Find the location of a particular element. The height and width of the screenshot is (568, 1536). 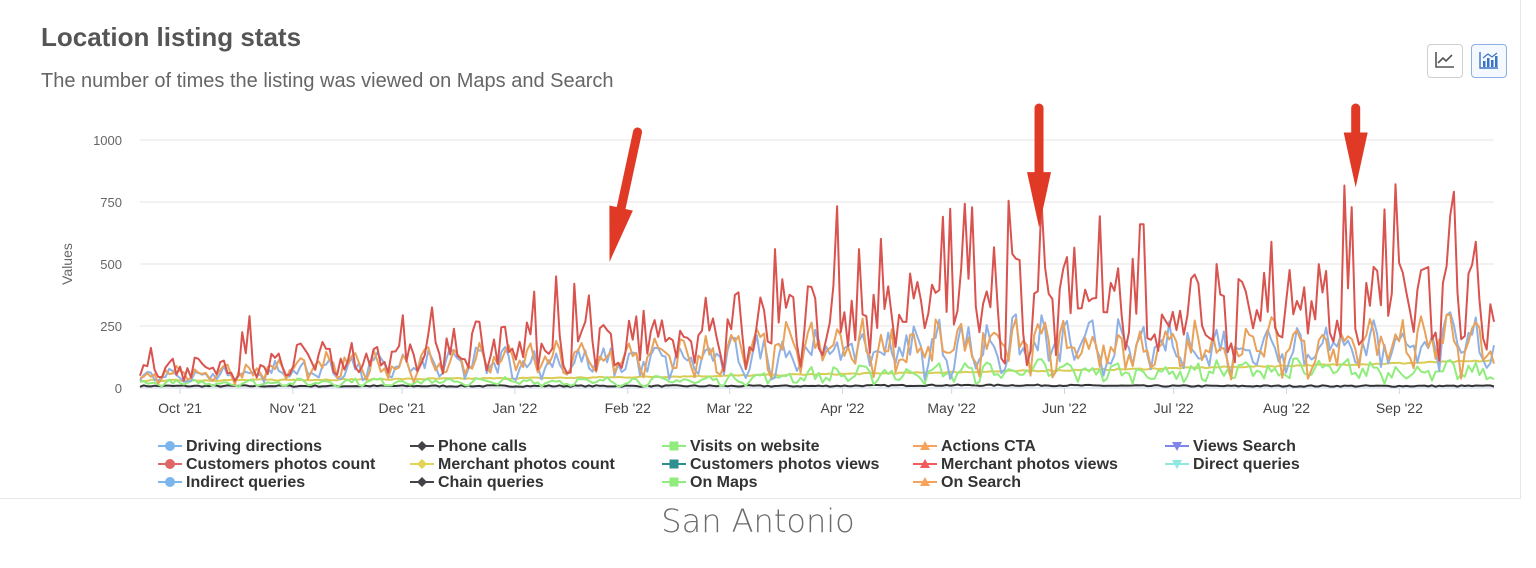

legend-item: Merchant photos count is located at coordinates (512, 465).